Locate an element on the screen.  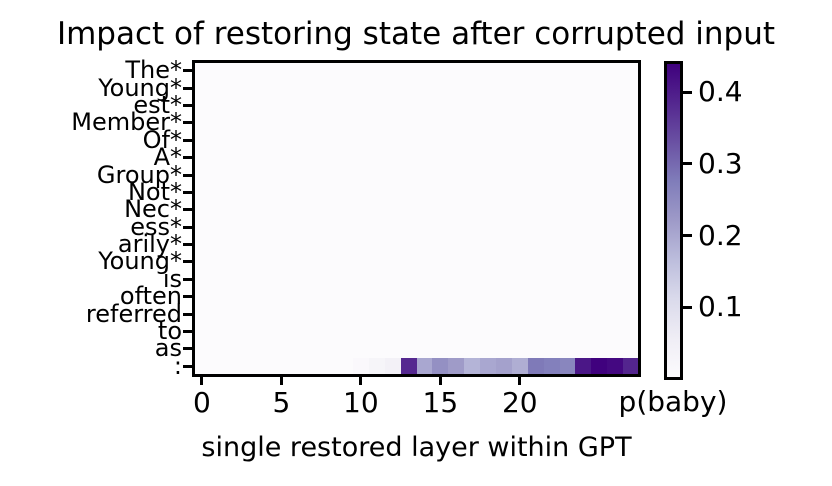
colorbar-tick-label: 0.4 is located at coordinates (720, 92).